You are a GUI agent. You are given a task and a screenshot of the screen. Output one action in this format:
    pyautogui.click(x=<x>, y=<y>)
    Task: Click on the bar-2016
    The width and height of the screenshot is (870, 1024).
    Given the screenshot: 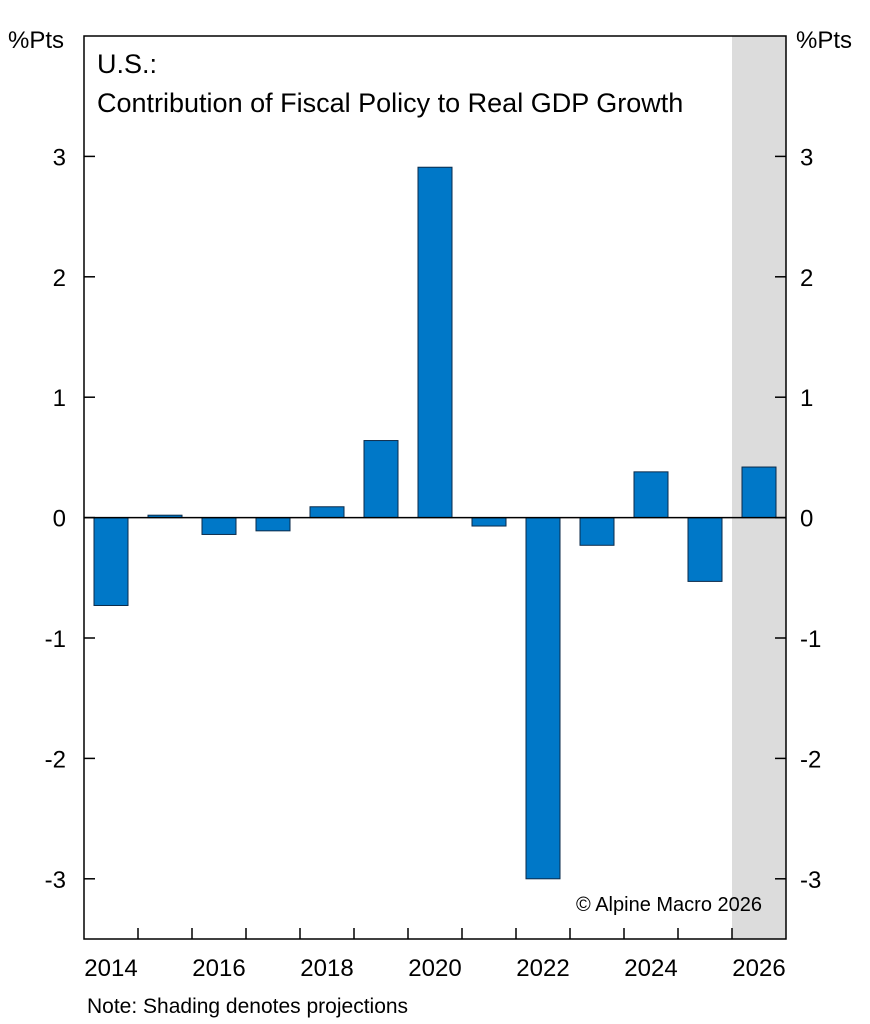 What is the action you would take?
    pyautogui.click(x=219, y=526)
    